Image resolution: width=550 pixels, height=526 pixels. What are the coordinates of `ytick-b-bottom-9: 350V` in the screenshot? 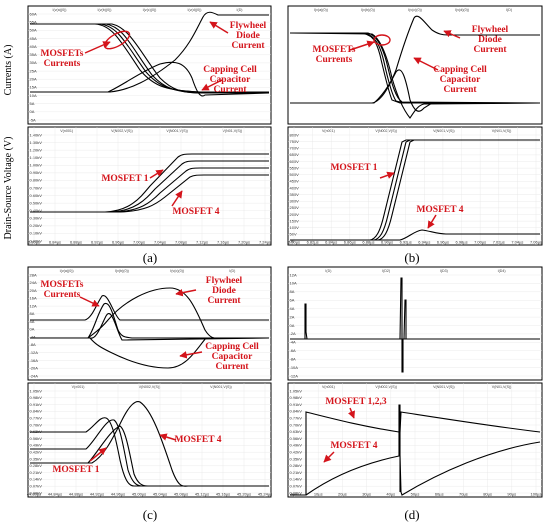 It's located at (295, 194).